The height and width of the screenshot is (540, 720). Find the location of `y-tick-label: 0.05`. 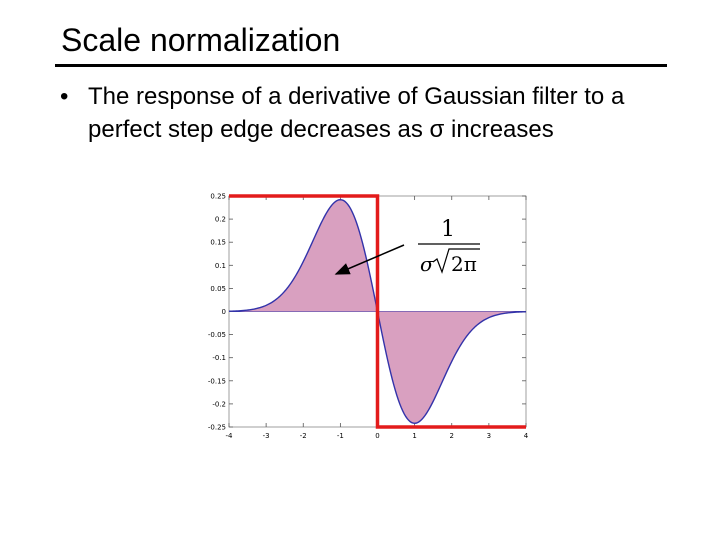

y-tick-label: 0.05 is located at coordinates (218, 289).